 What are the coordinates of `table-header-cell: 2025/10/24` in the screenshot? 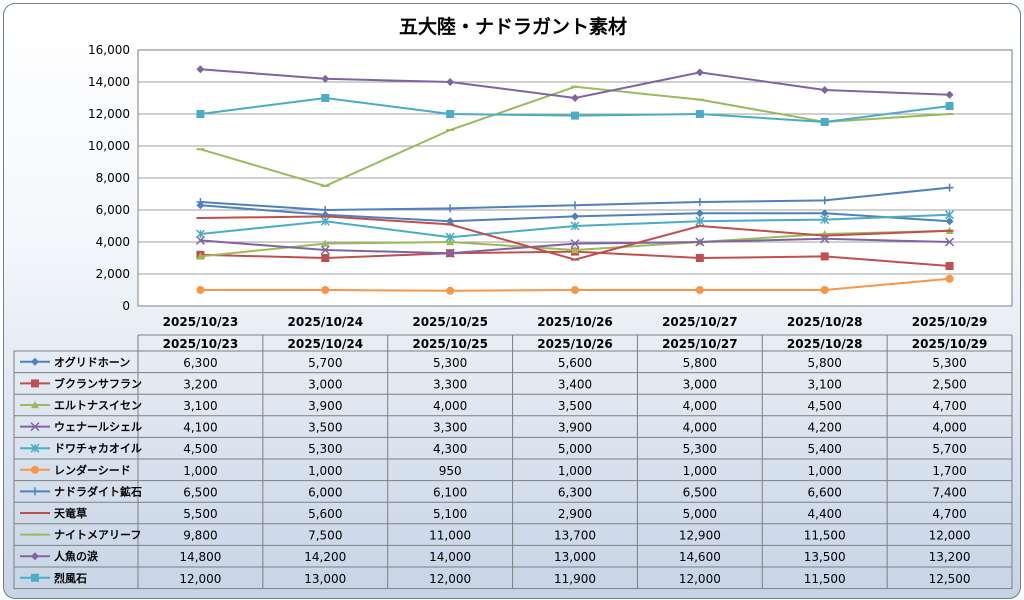 It's located at (326, 344).